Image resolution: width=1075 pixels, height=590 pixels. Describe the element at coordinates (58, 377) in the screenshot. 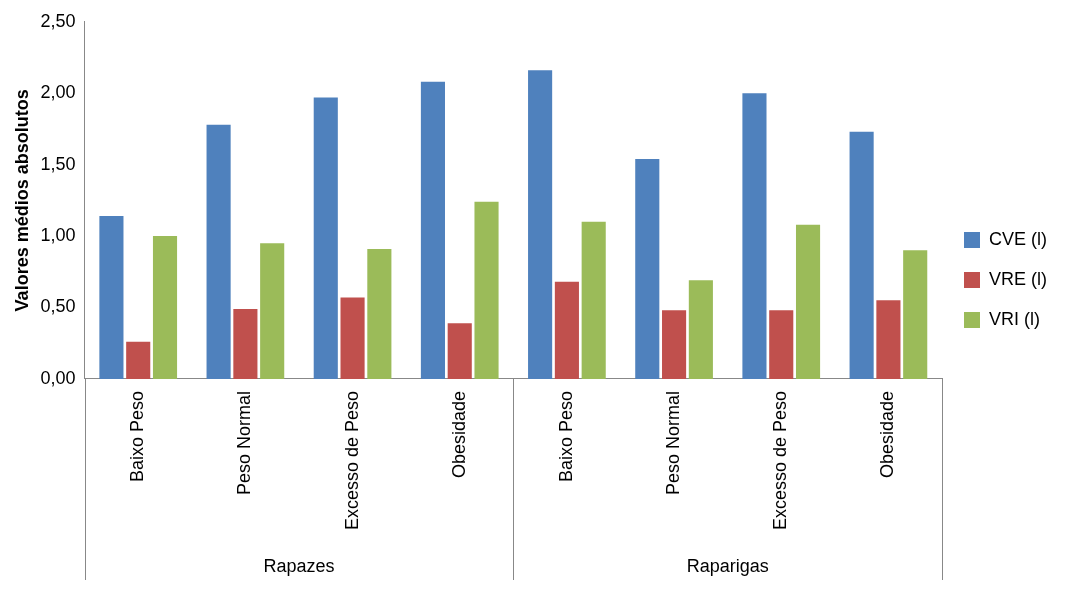

I see `y-tick-label: 0,00` at that location.